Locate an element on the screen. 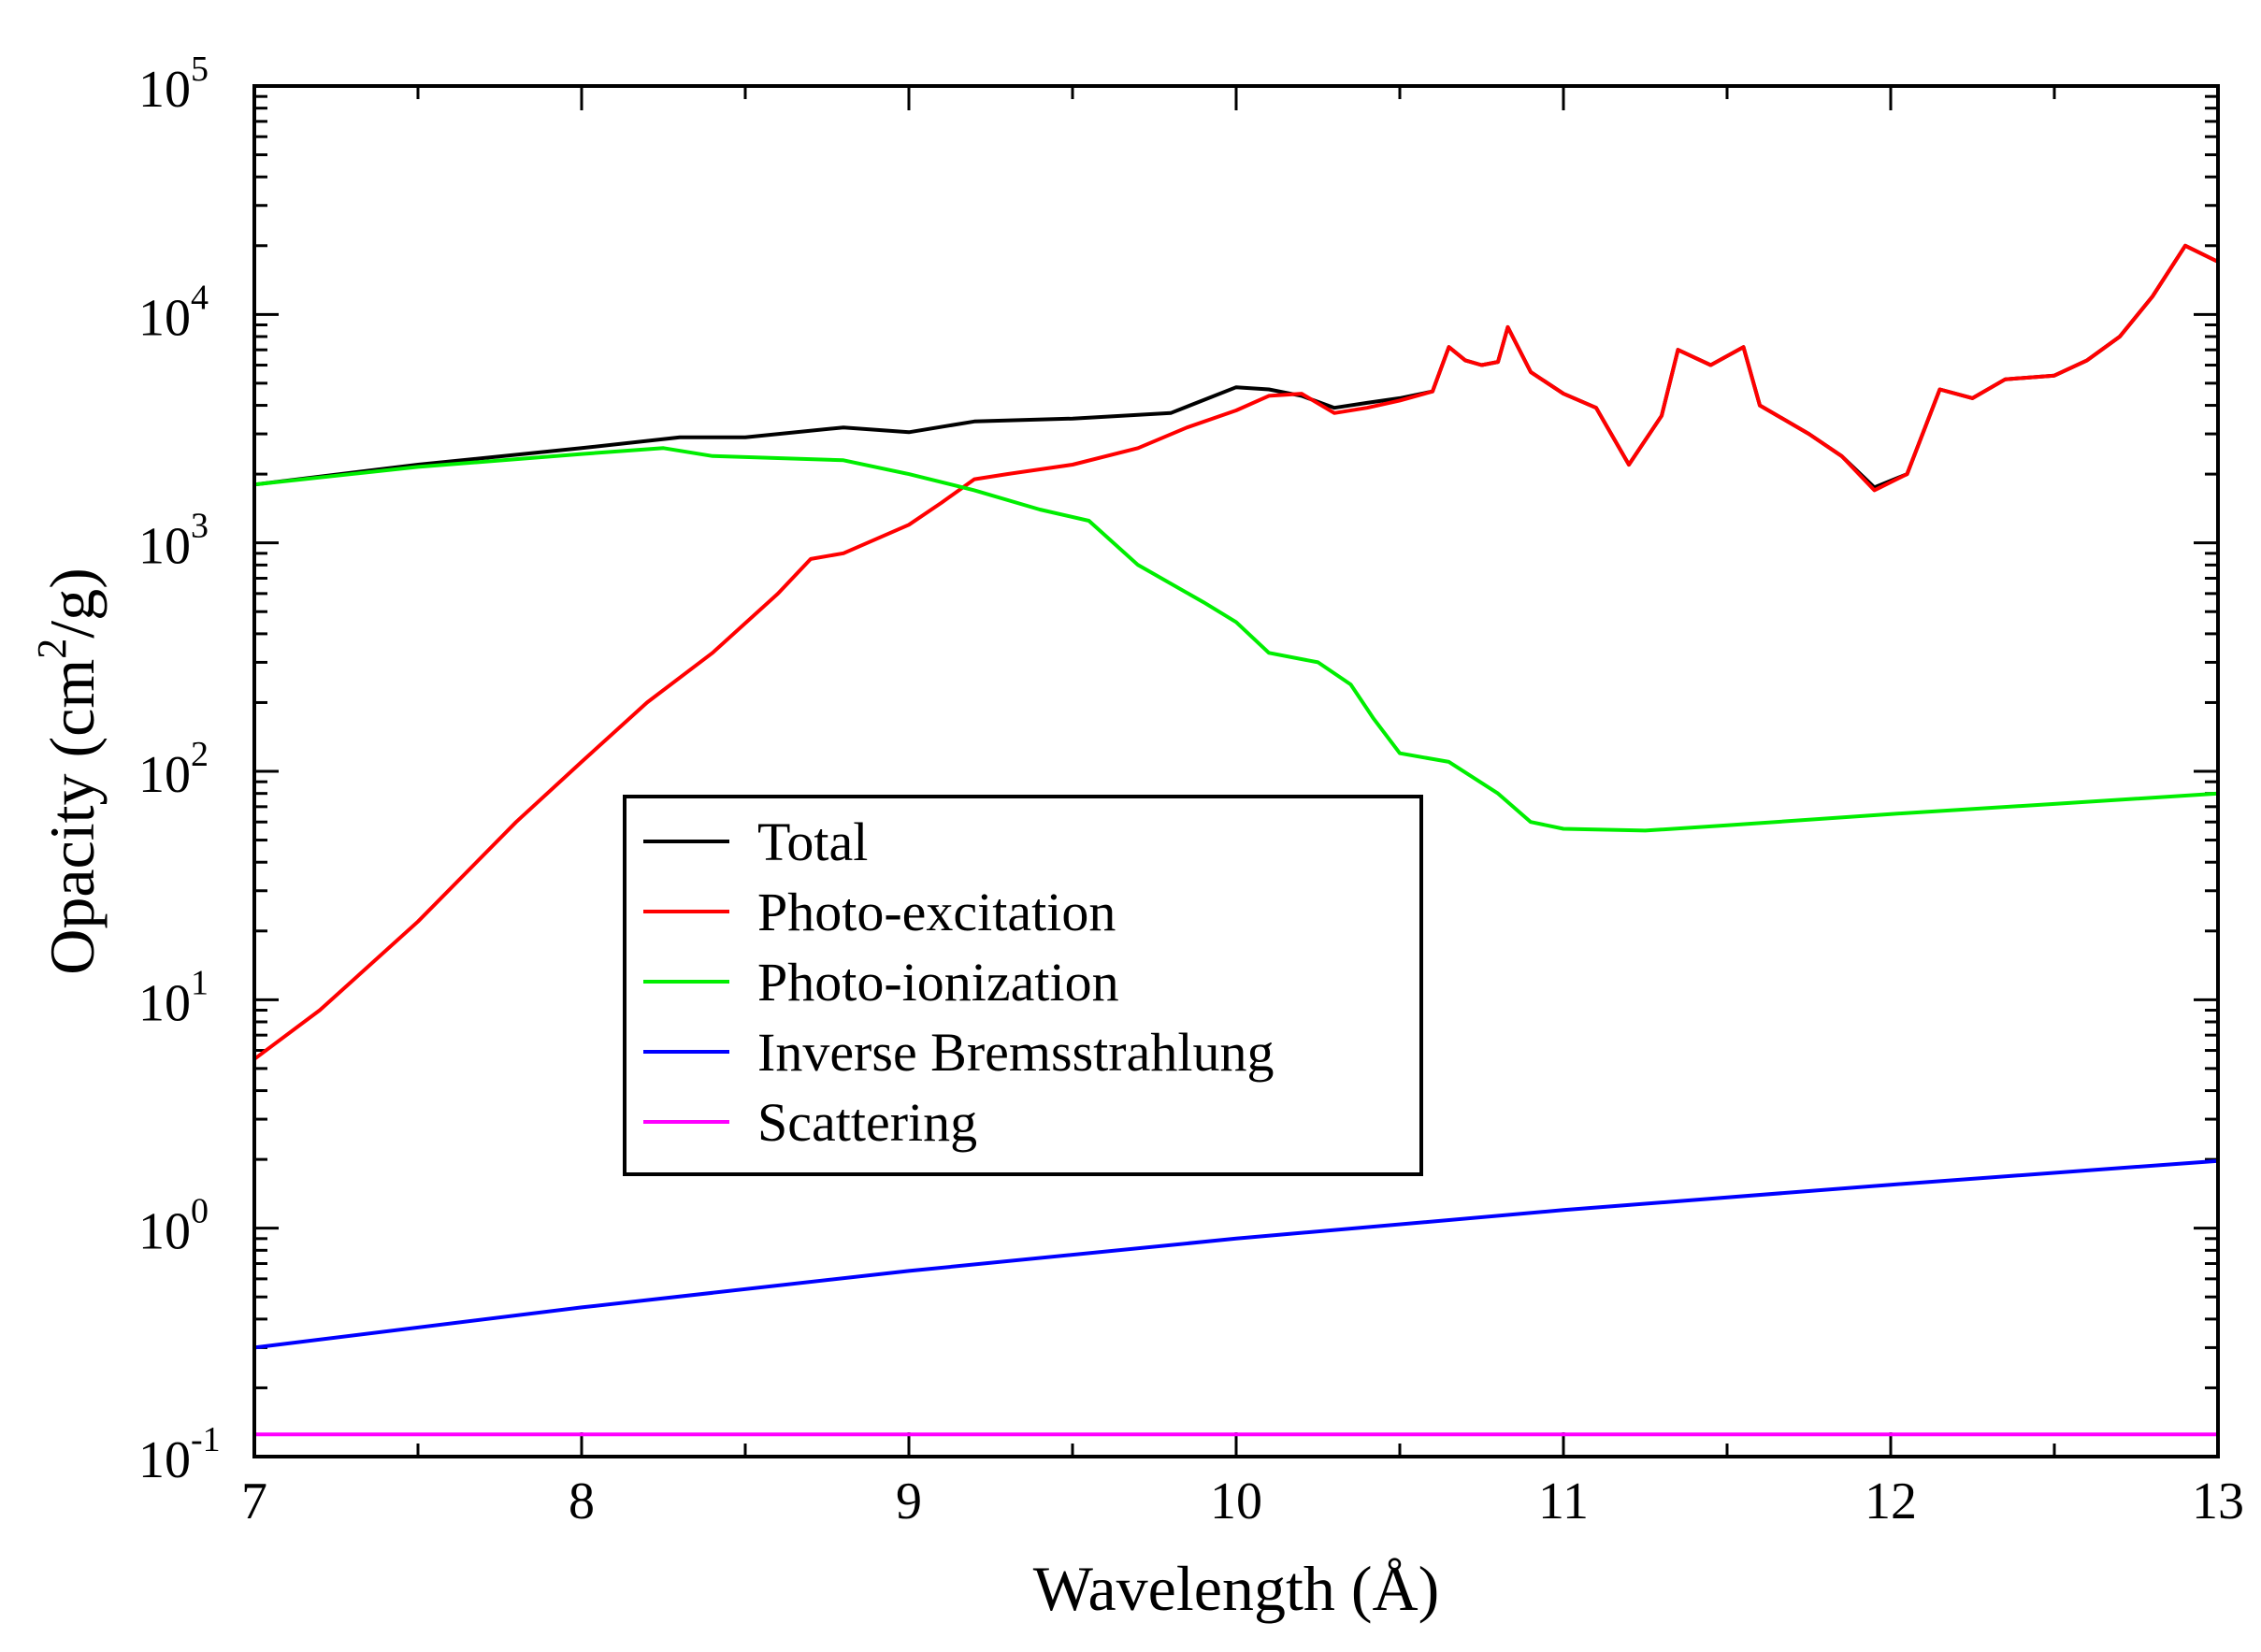 The image size is (2261, 1652). y-tick-label: 10¹ is located at coordinates (174, 997).